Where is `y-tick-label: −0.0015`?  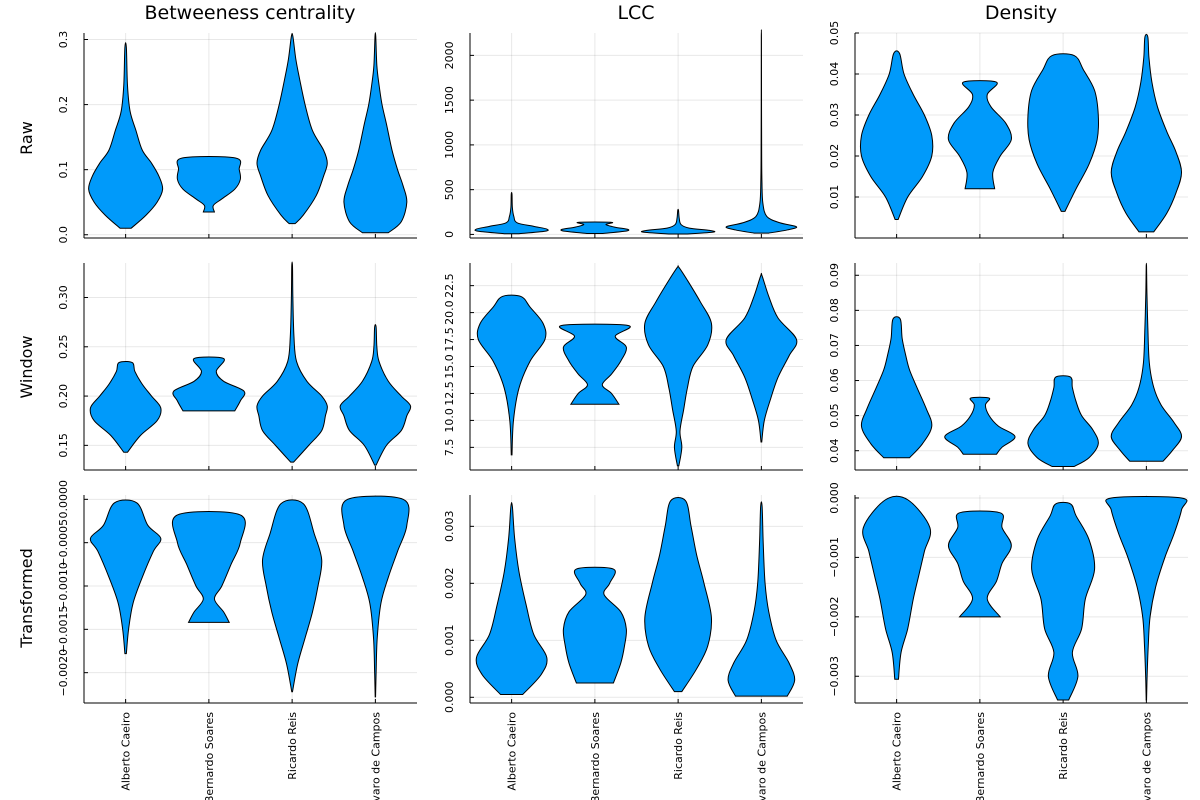
y-tick-label: −0.0015 is located at coordinates (63, 629).